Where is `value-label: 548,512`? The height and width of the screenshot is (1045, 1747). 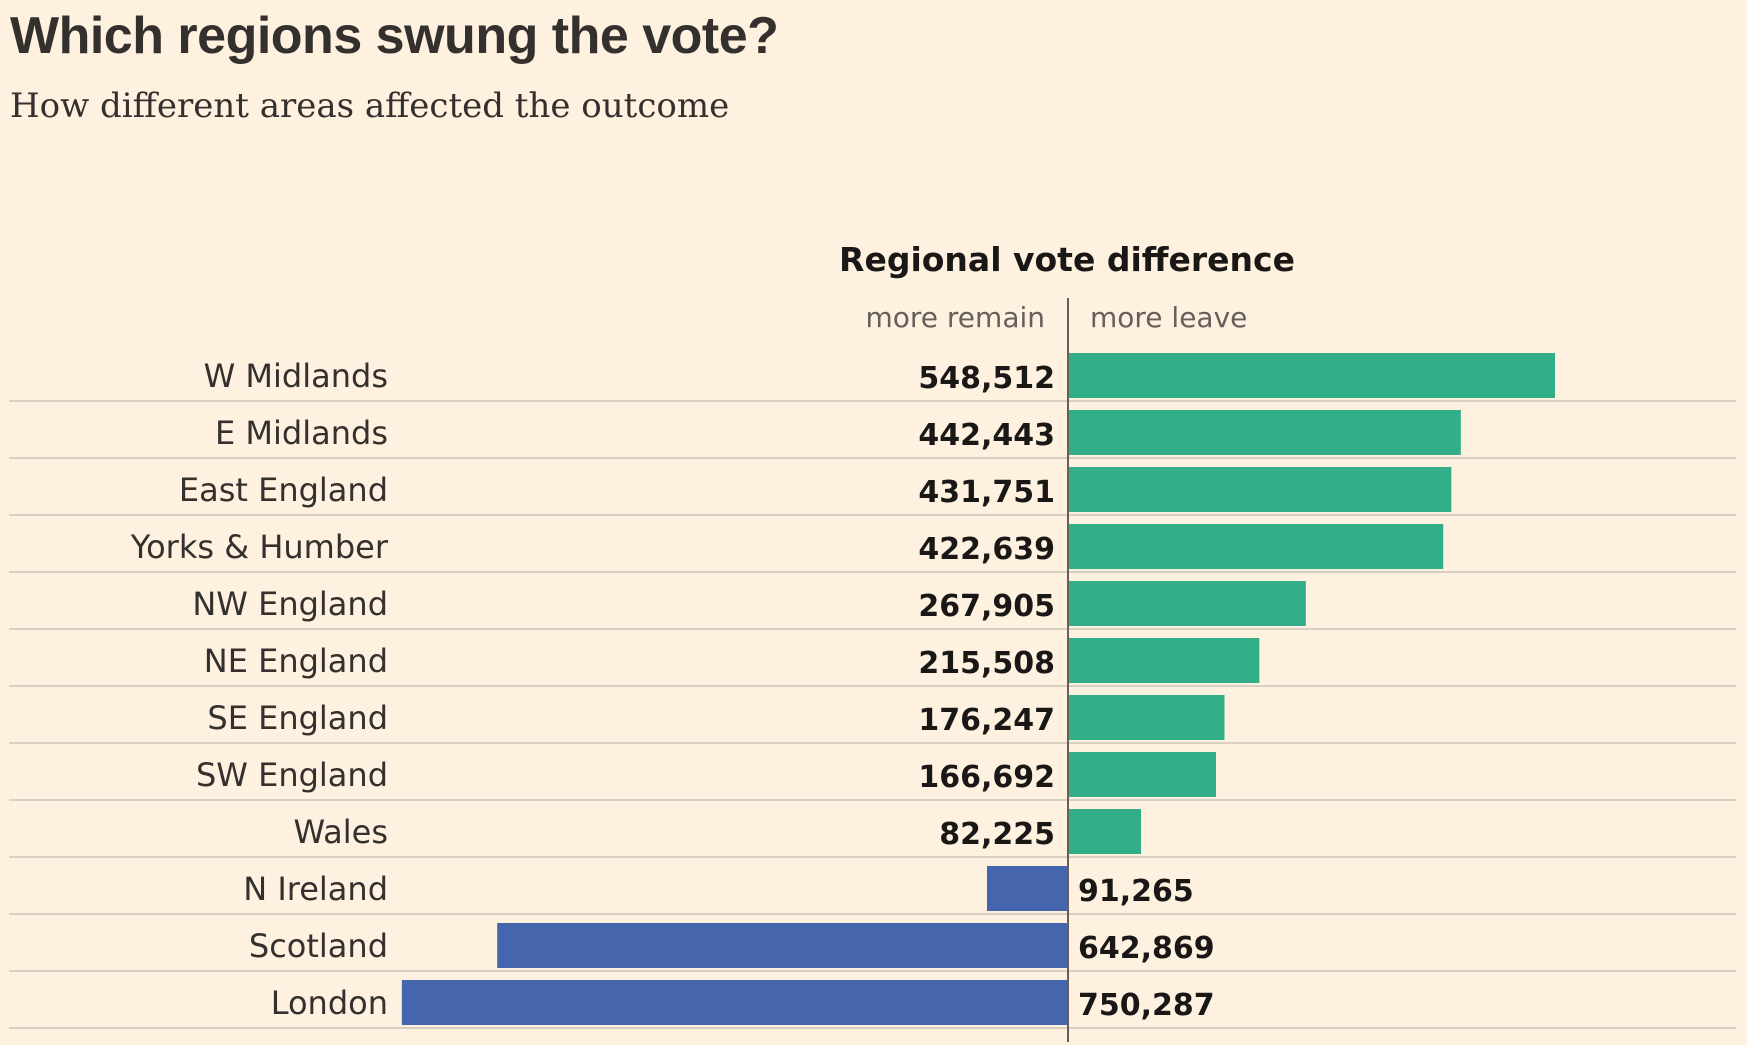
value-label: 548,512 is located at coordinates (986, 378).